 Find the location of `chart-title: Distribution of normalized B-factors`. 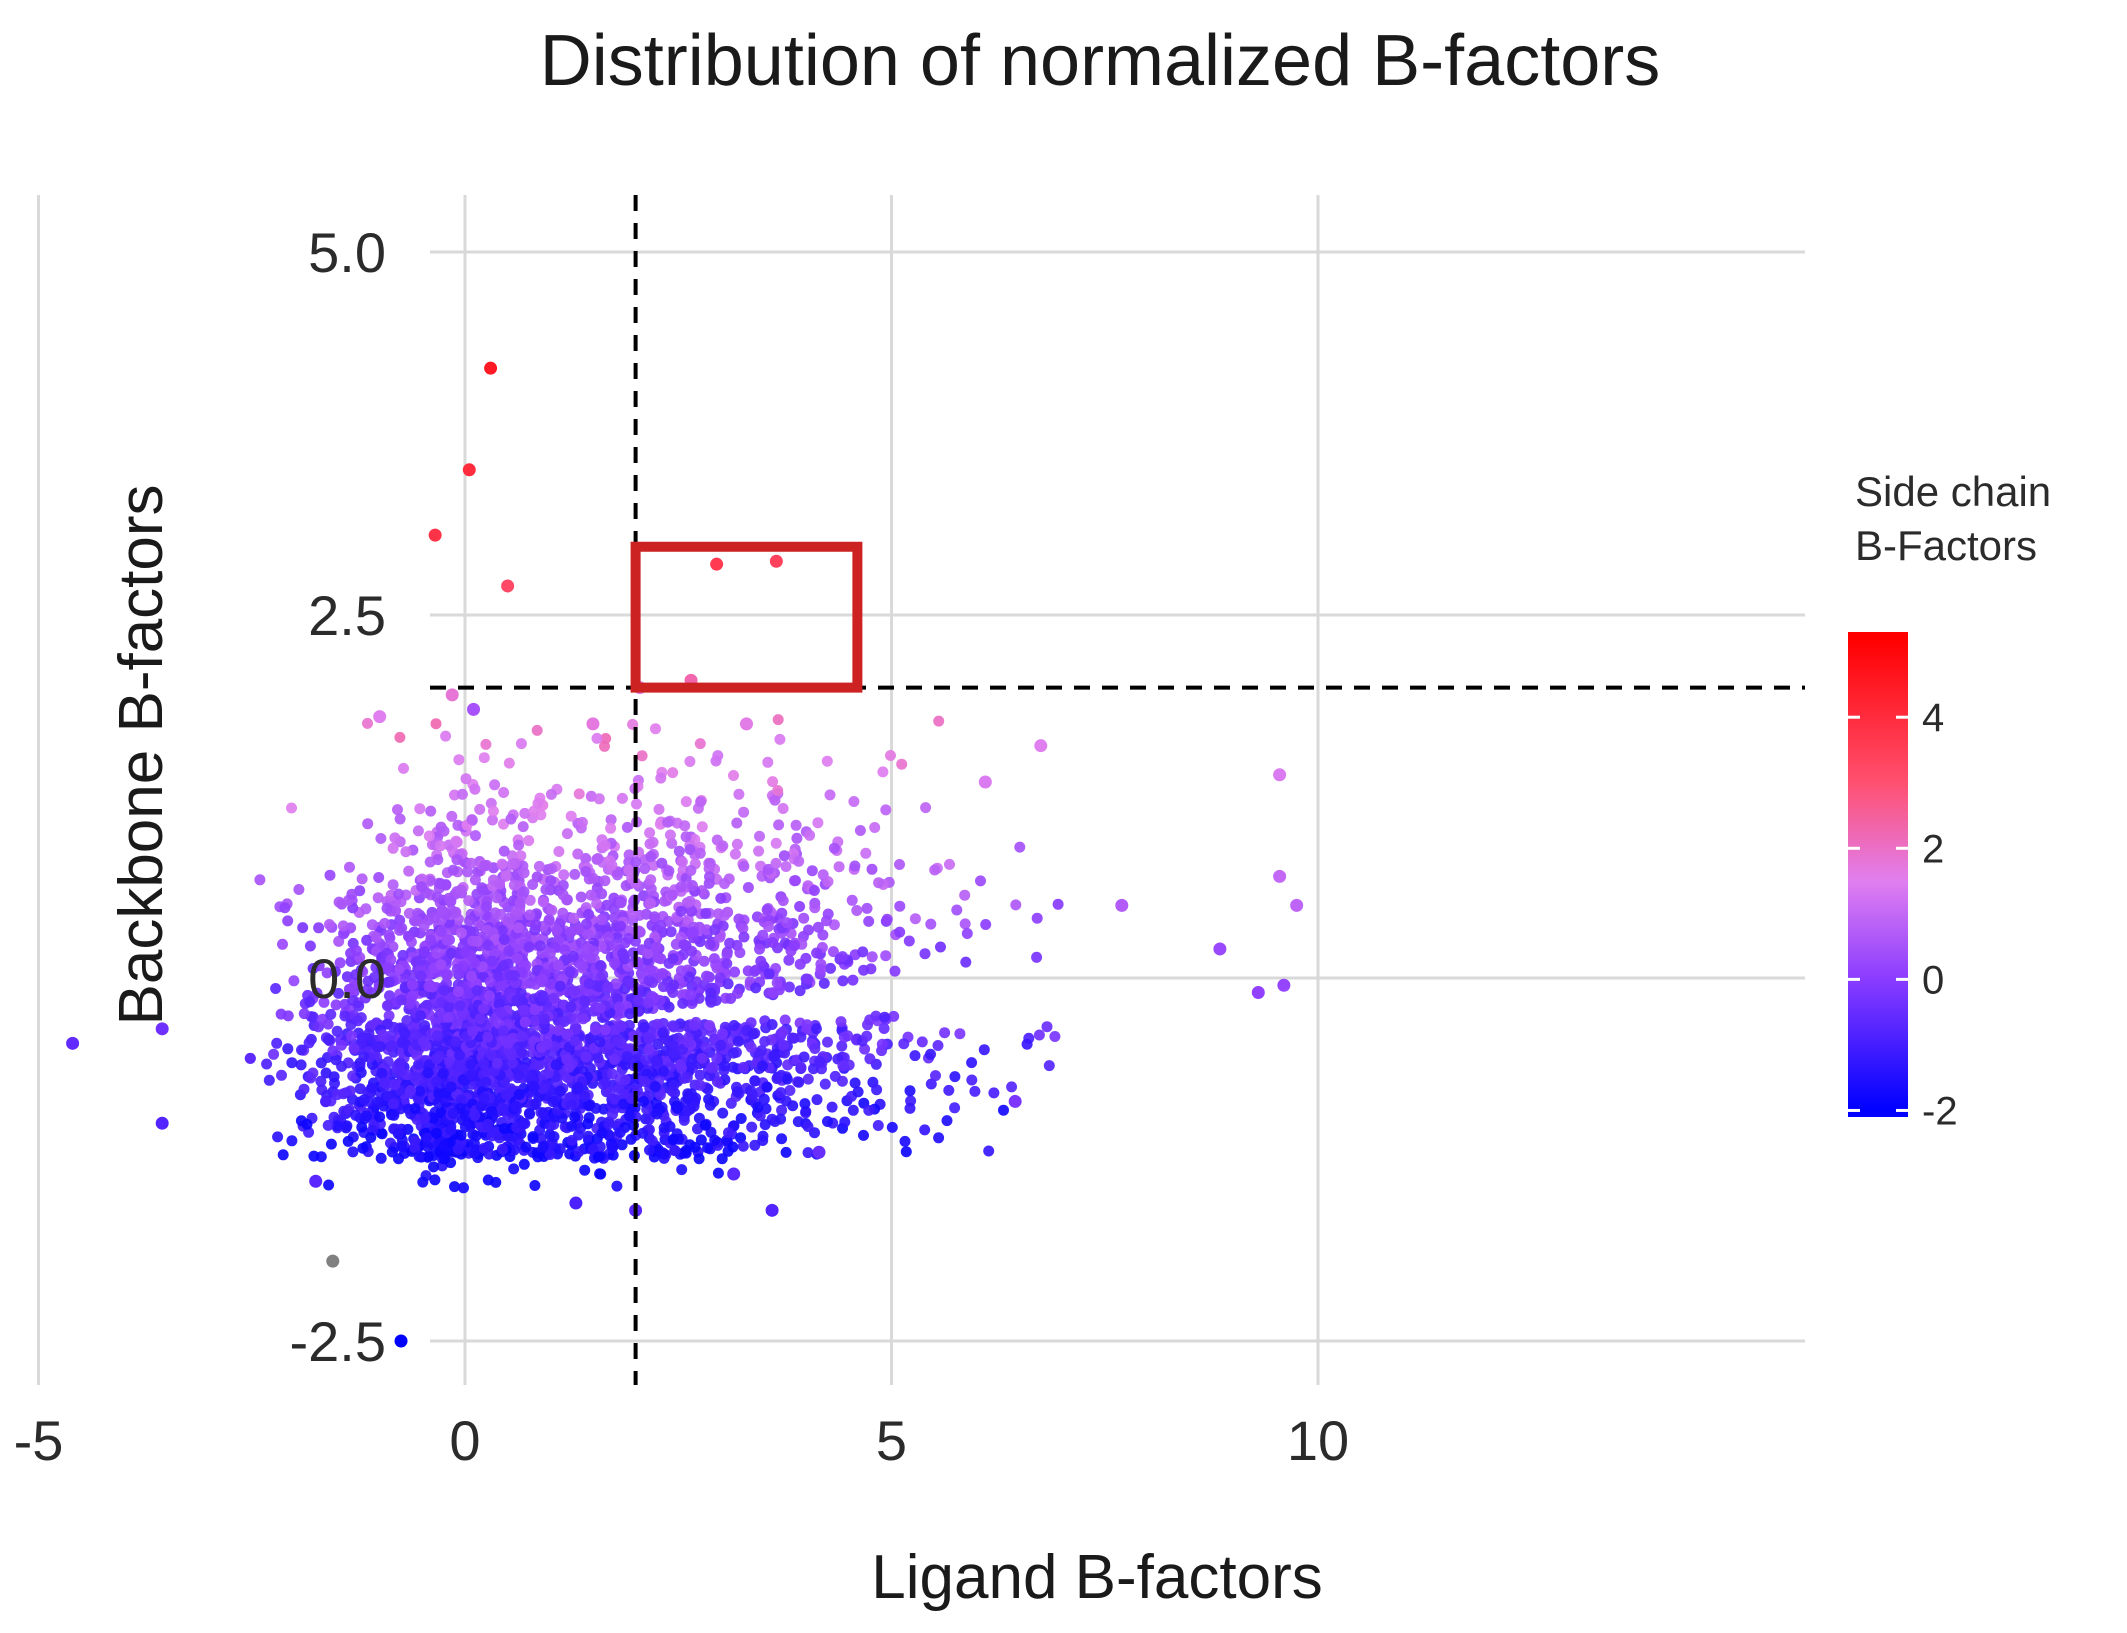

chart-title: Distribution of normalized B-factors is located at coordinates (1100, 61).